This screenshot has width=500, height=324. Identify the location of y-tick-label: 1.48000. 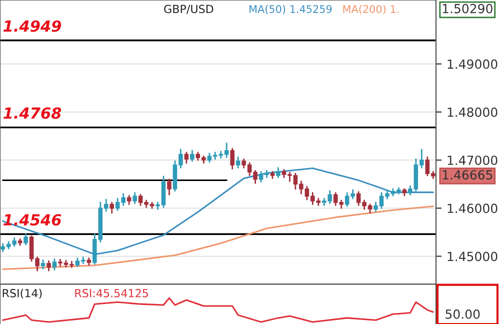
(473, 112).